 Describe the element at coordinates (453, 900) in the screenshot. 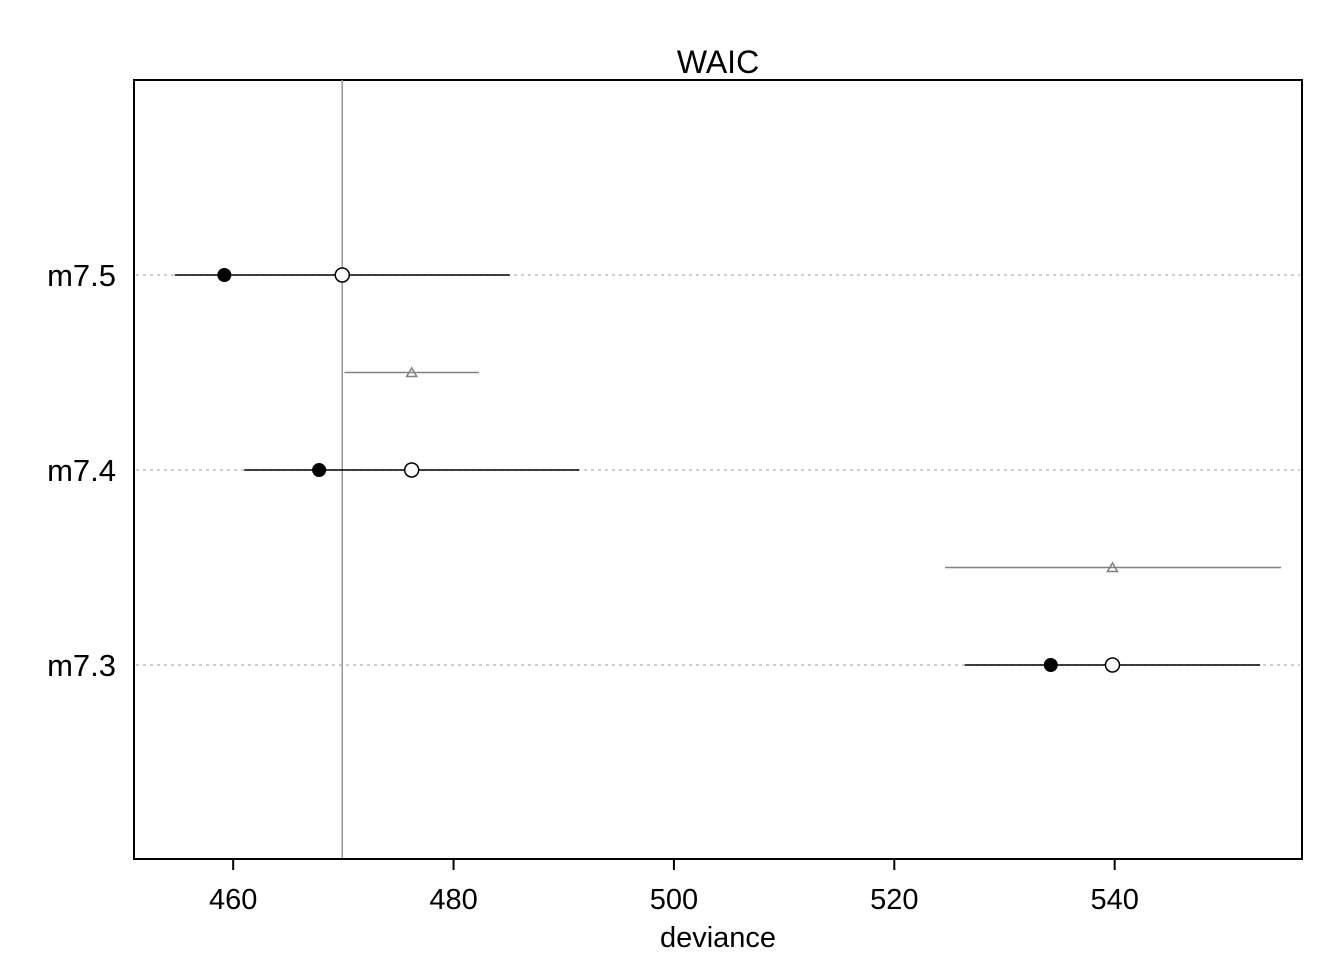

I see `x-tick-label: 480` at that location.